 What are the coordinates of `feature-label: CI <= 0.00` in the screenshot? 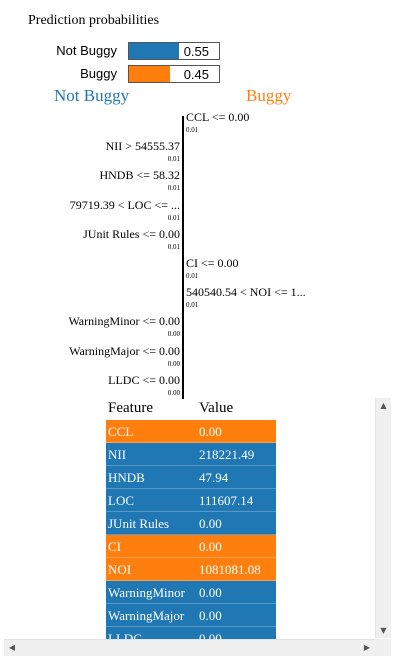 It's located at (212, 263).